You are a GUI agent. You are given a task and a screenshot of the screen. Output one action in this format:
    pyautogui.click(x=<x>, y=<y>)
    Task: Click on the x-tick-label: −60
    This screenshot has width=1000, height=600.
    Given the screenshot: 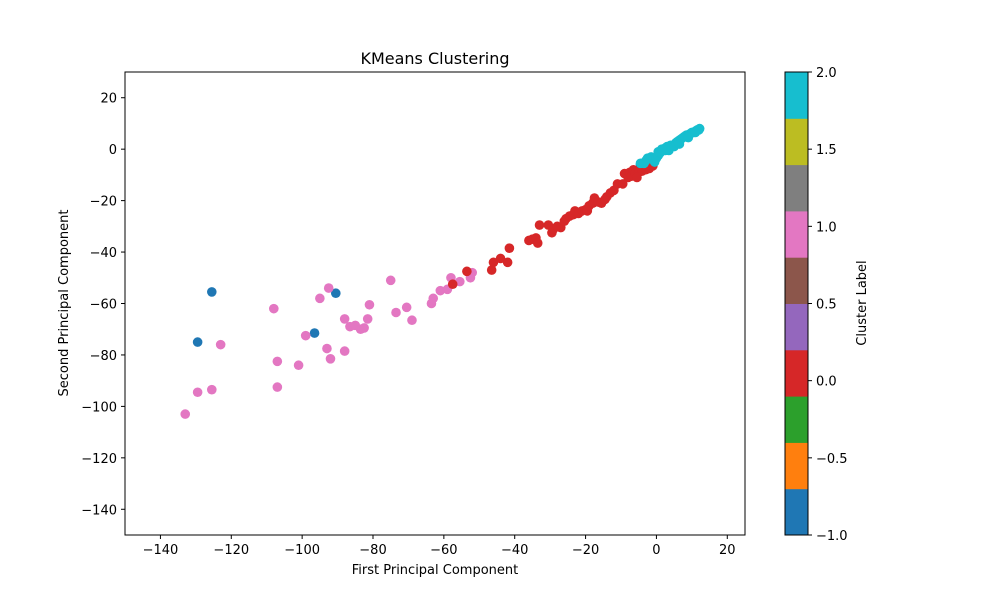 What is the action you would take?
    pyautogui.click(x=443, y=550)
    